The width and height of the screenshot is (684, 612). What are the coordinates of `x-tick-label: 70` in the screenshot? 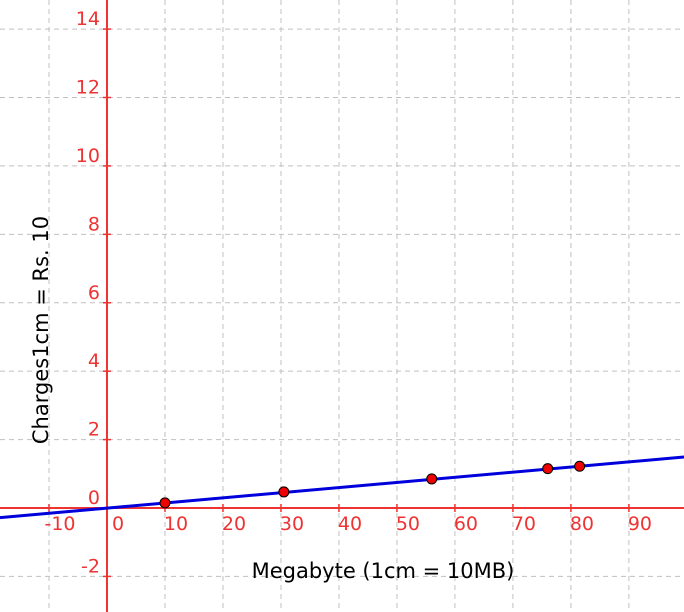 It's located at (524, 524).